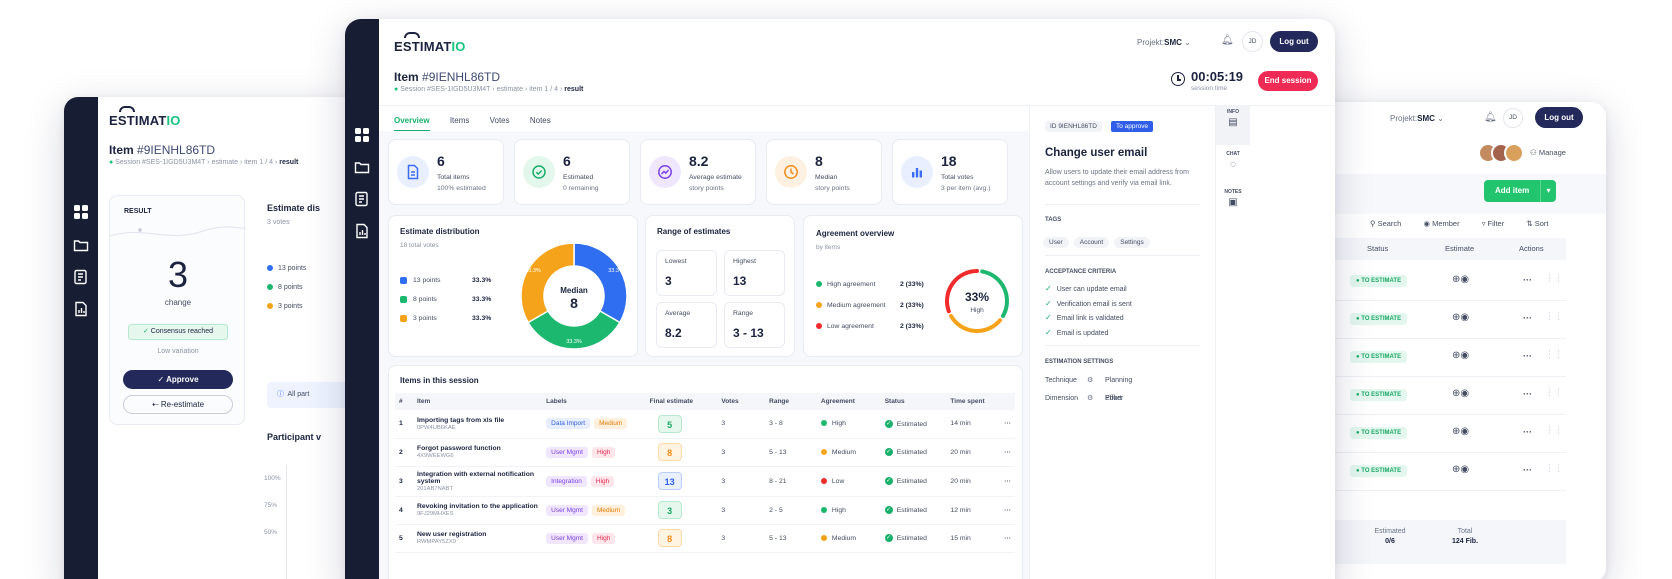 This screenshot has width=1672, height=579. Describe the element at coordinates (178, 379) in the screenshot. I see `approve-button: ✓ Approve` at that location.